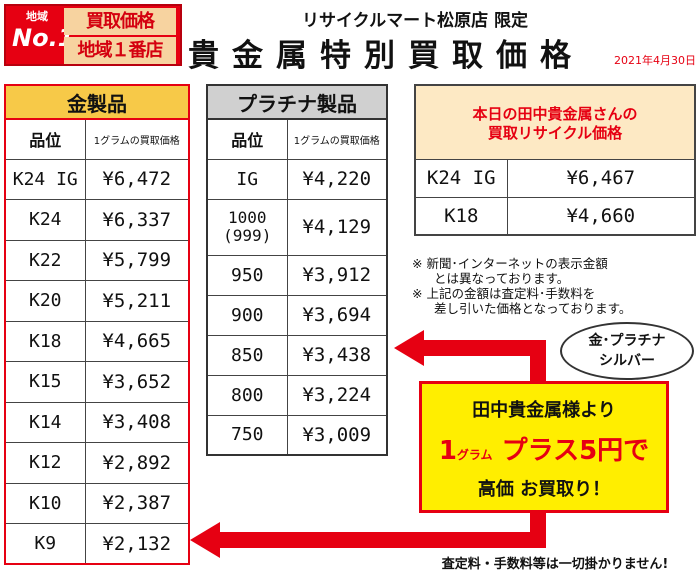  I want to click on platinum-price: ¥3,224, so click(337, 395).